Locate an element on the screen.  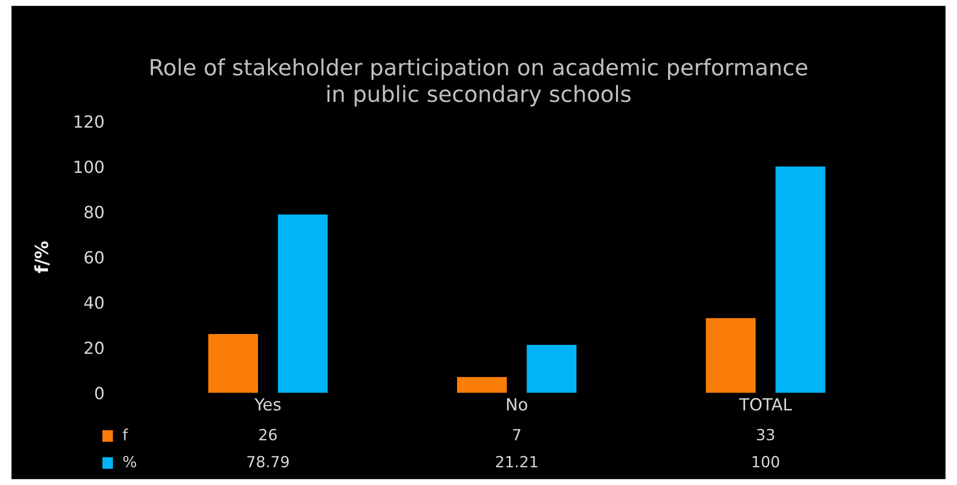
y-axis-title: f/% is located at coordinates (42, 257).